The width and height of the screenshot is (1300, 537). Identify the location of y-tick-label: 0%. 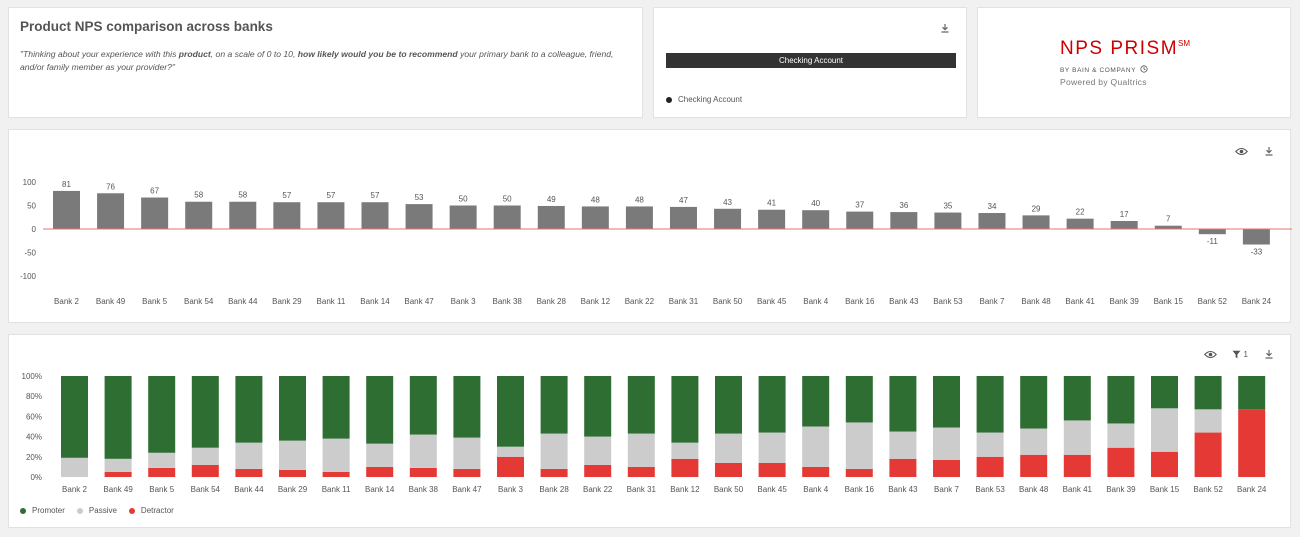
(36, 477).